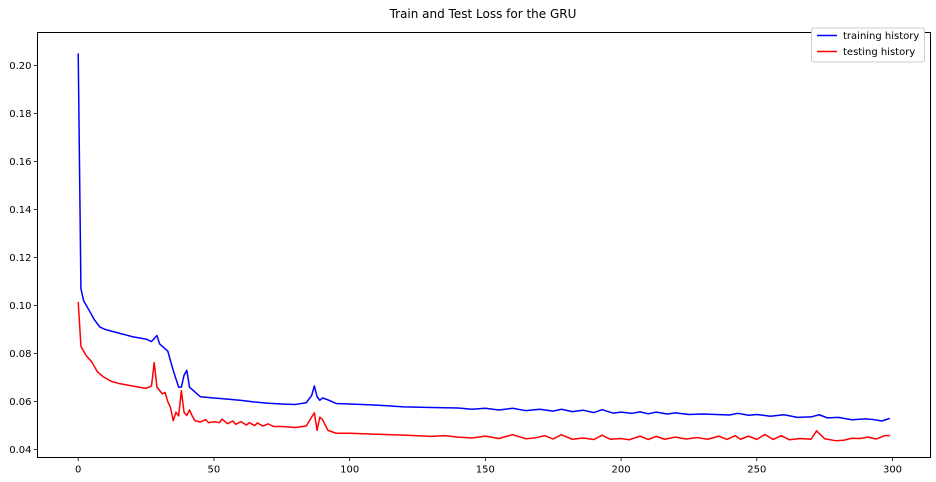 This screenshot has width=936, height=482. I want to click on y-tick-label: 0.08, so click(20, 354).